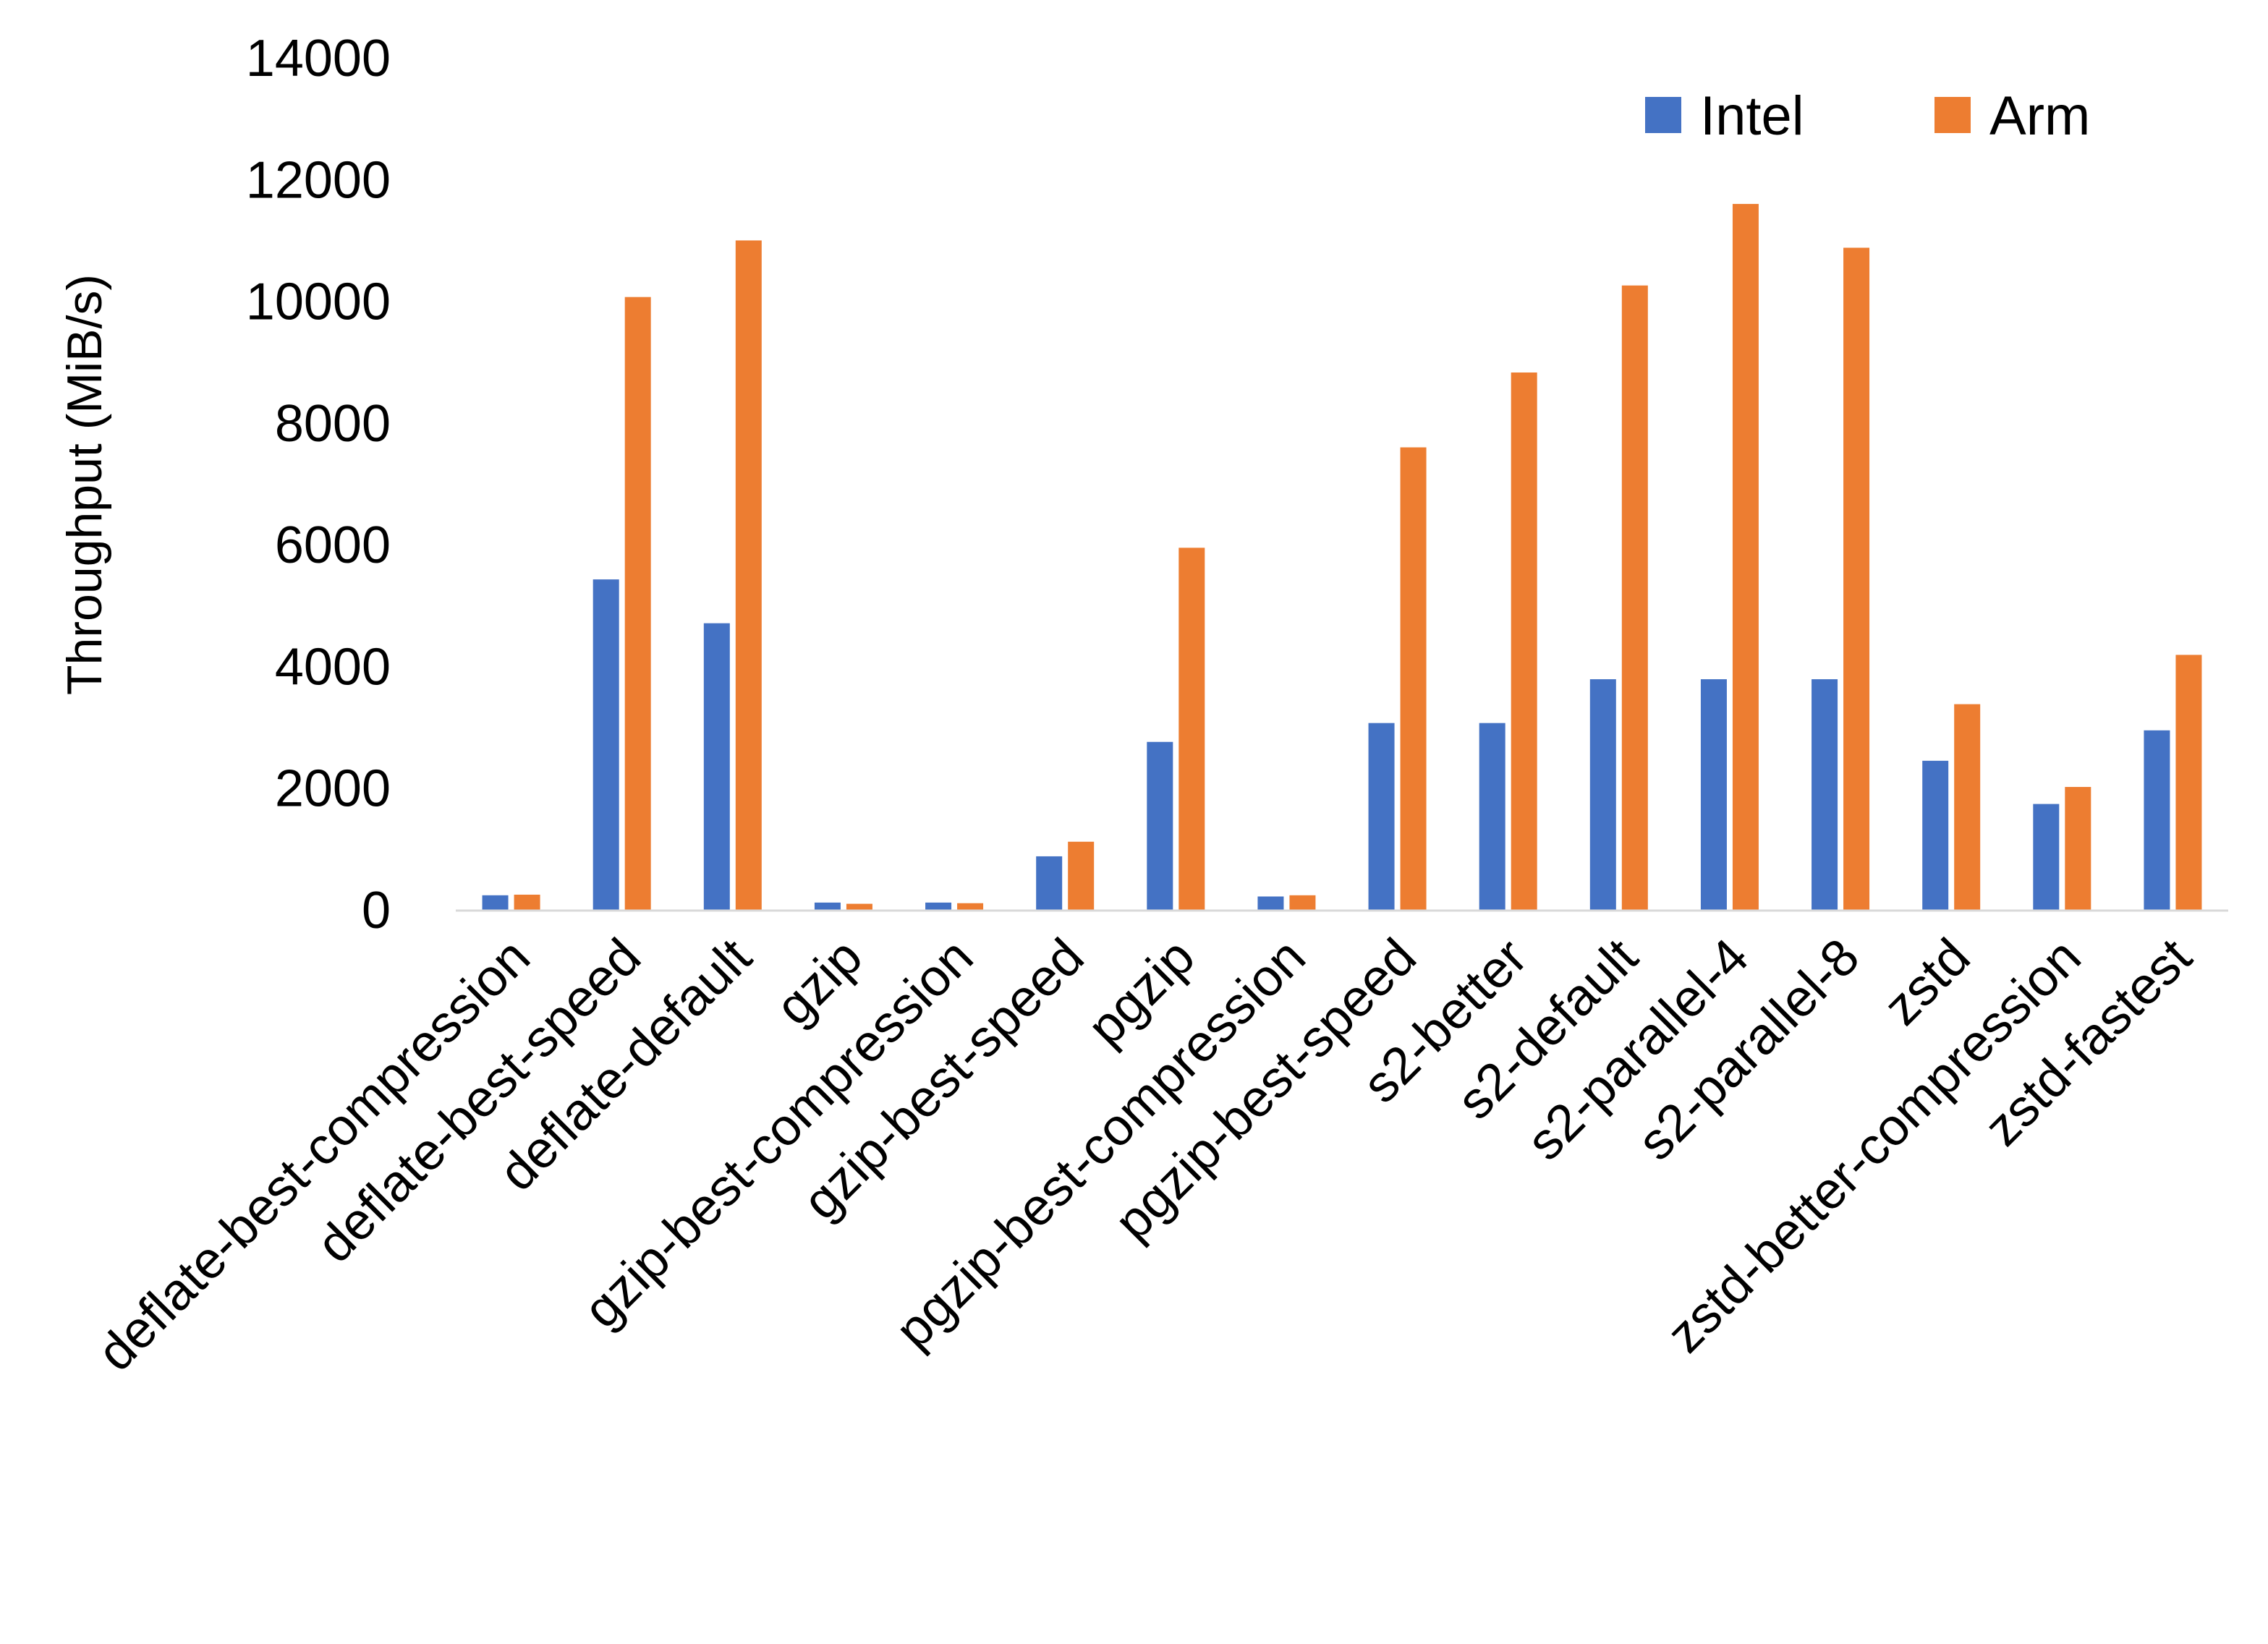 The height and width of the screenshot is (1644, 2268). Describe the element at coordinates (1413, 678) in the screenshot. I see `bar-arm-pgzip-best-speed` at that location.